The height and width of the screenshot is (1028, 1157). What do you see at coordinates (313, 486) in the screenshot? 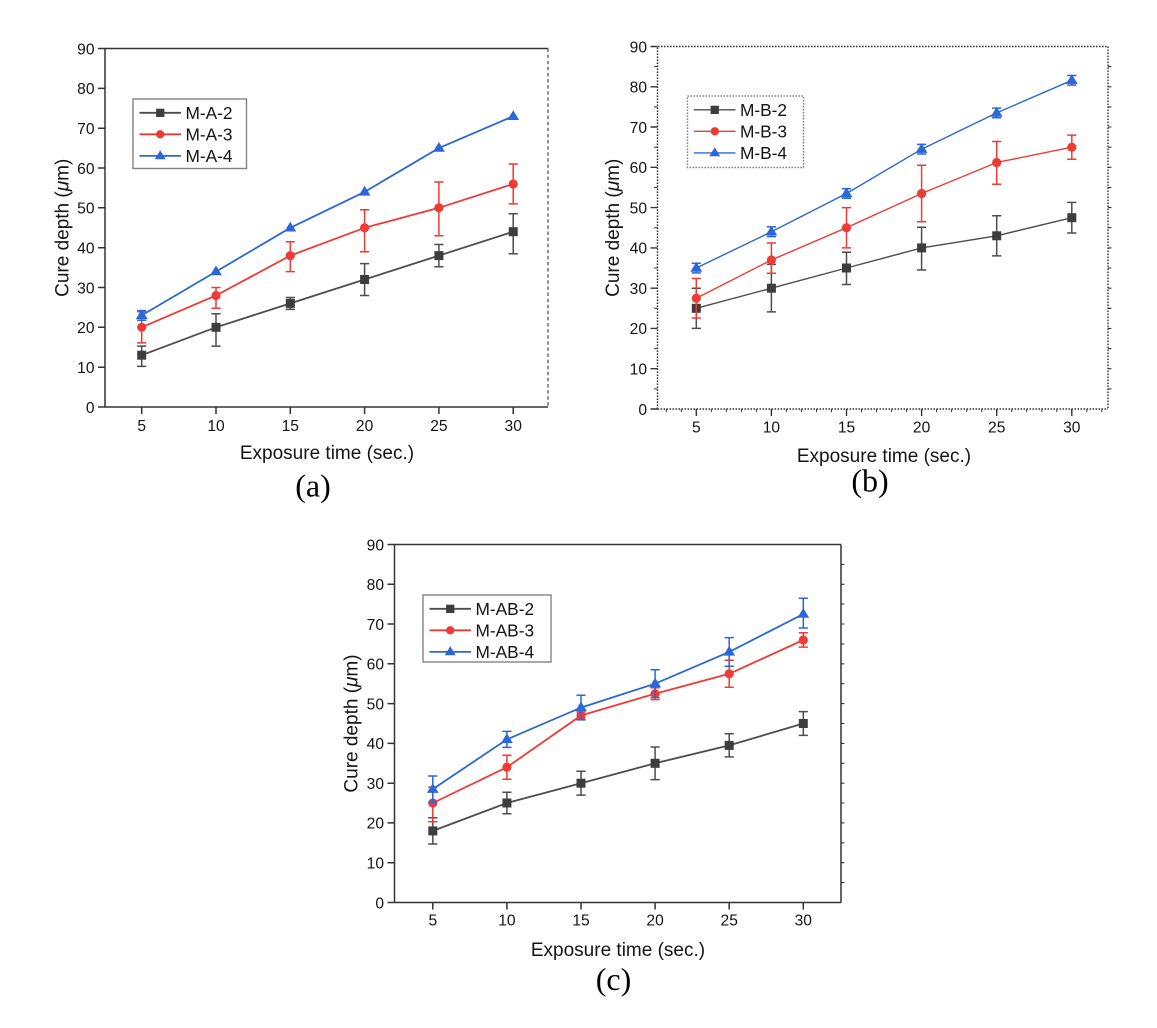
I see `svg-text: (a)` at bounding box center [313, 486].